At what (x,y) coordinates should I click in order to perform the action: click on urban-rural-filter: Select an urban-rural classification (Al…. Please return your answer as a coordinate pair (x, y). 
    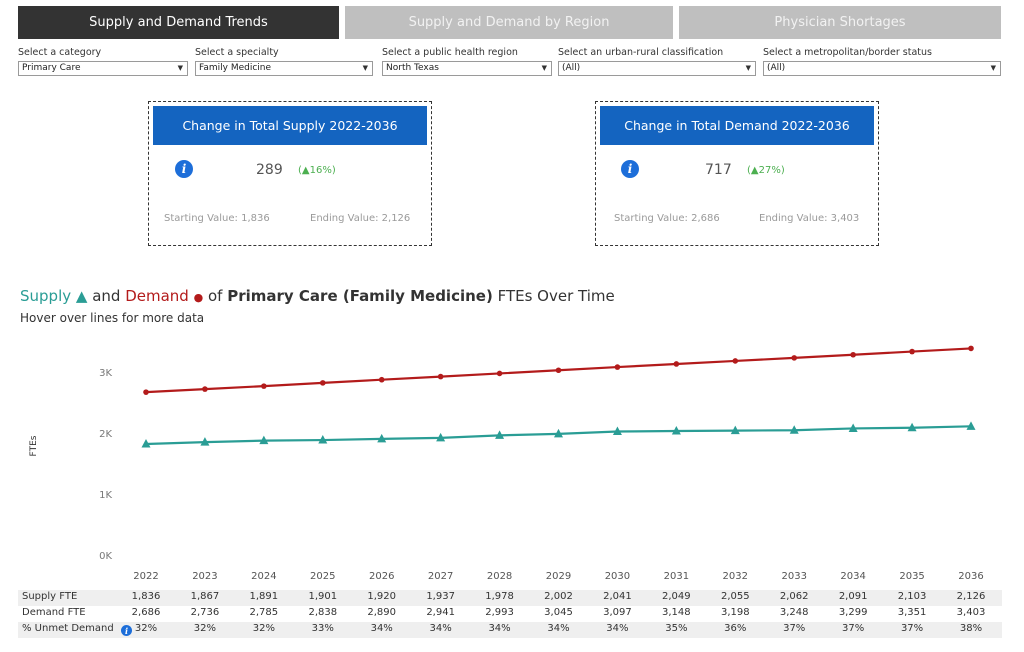
    Looking at the image, I should click on (657, 61).